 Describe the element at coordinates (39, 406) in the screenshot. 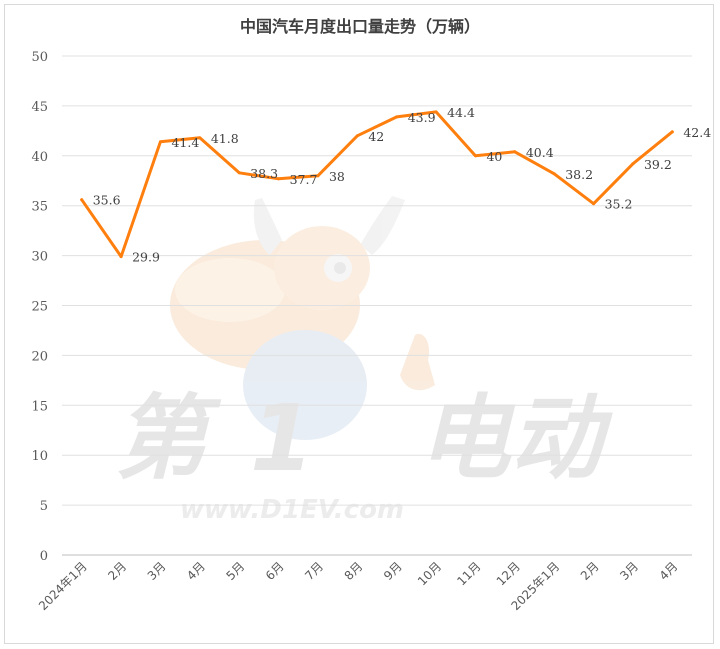

I see `y-tick-label: 15` at that location.